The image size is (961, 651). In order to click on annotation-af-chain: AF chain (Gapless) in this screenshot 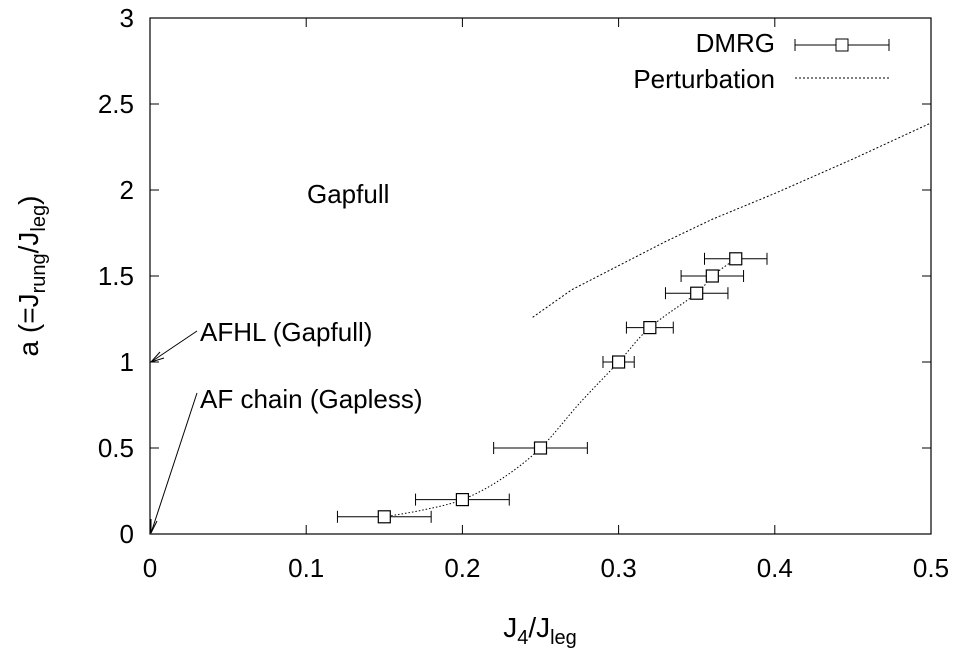, I will do `click(311, 399)`.